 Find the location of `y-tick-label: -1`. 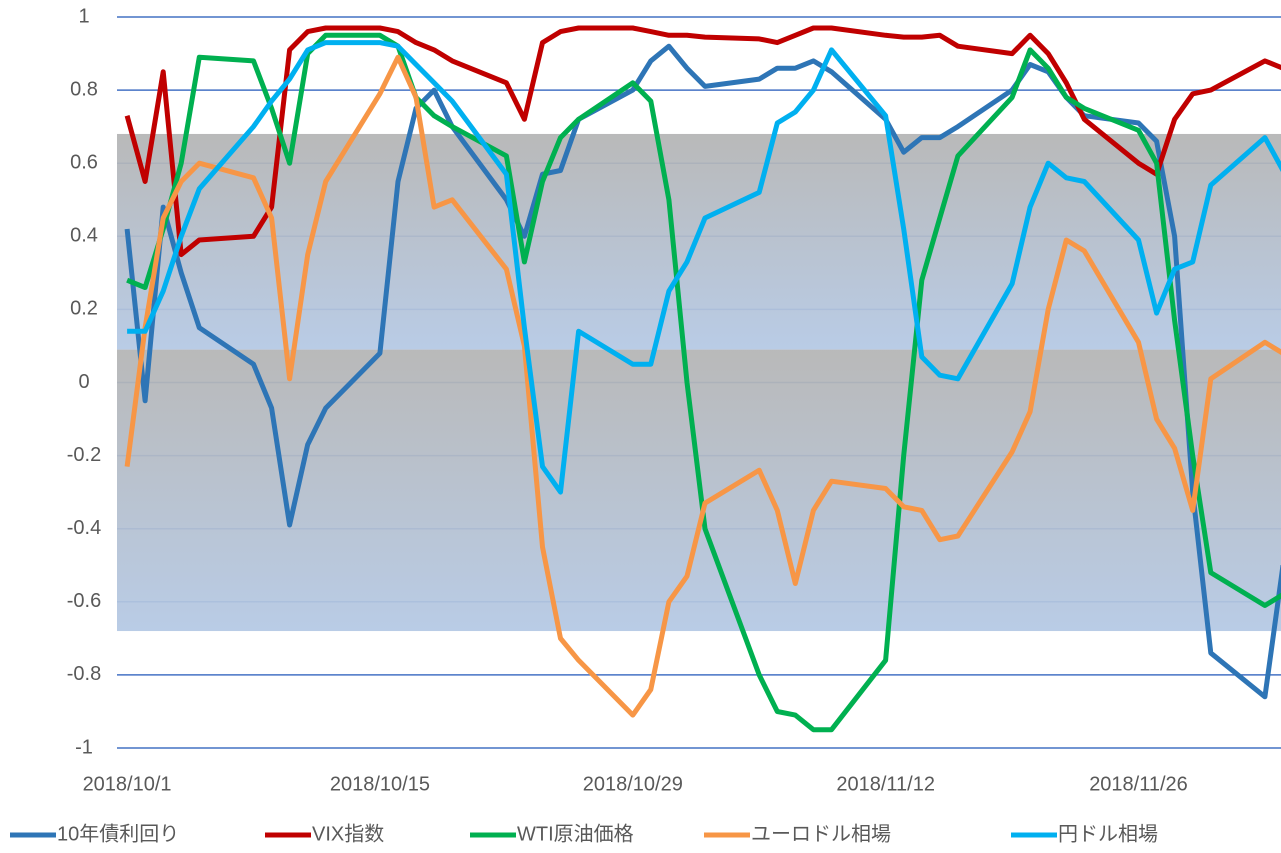

y-tick-label: -1 is located at coordinates (84, 747).